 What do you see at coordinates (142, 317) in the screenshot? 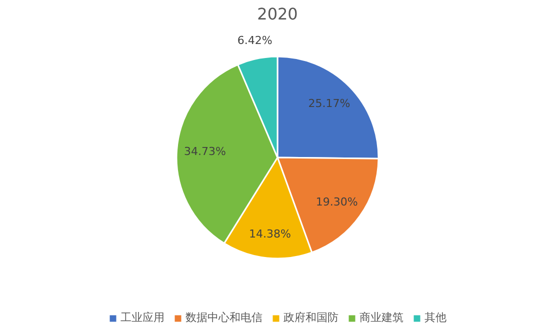
I see `legend-label: 工业应用` at bounding box center [142, 317].